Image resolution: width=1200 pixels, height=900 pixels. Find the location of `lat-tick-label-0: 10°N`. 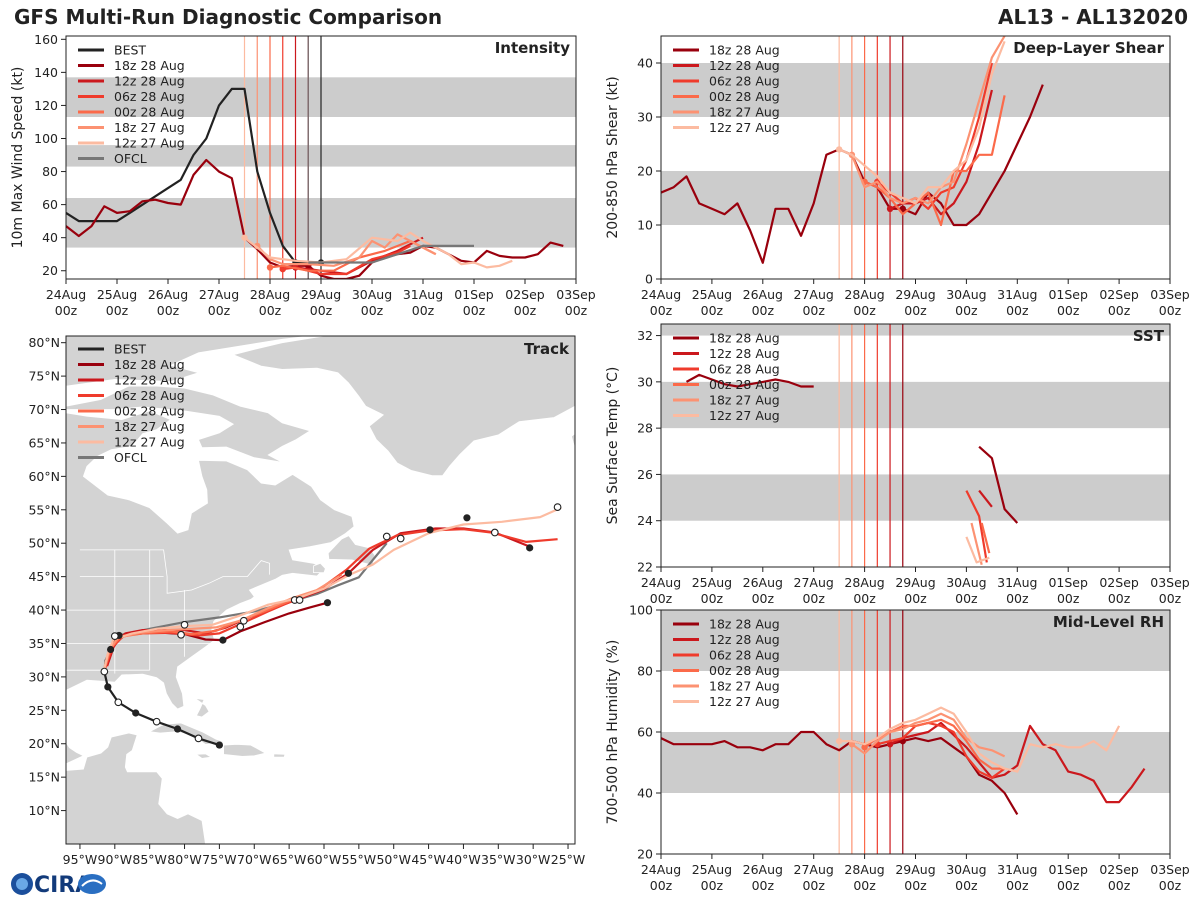

lat-tick-label-0: 10°N is located at coordinates (44, 810).